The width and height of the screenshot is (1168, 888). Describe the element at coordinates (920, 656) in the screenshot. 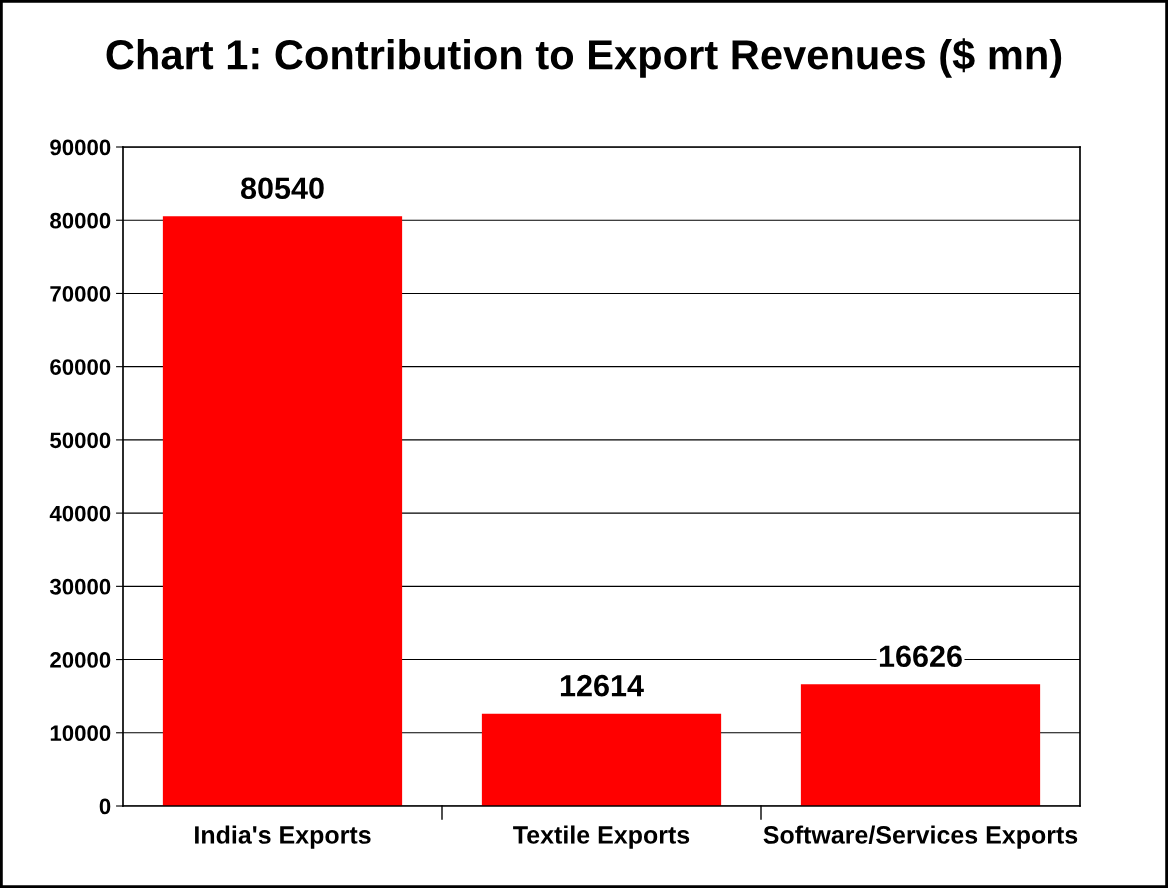

I see `data-label: 16626` at that location.